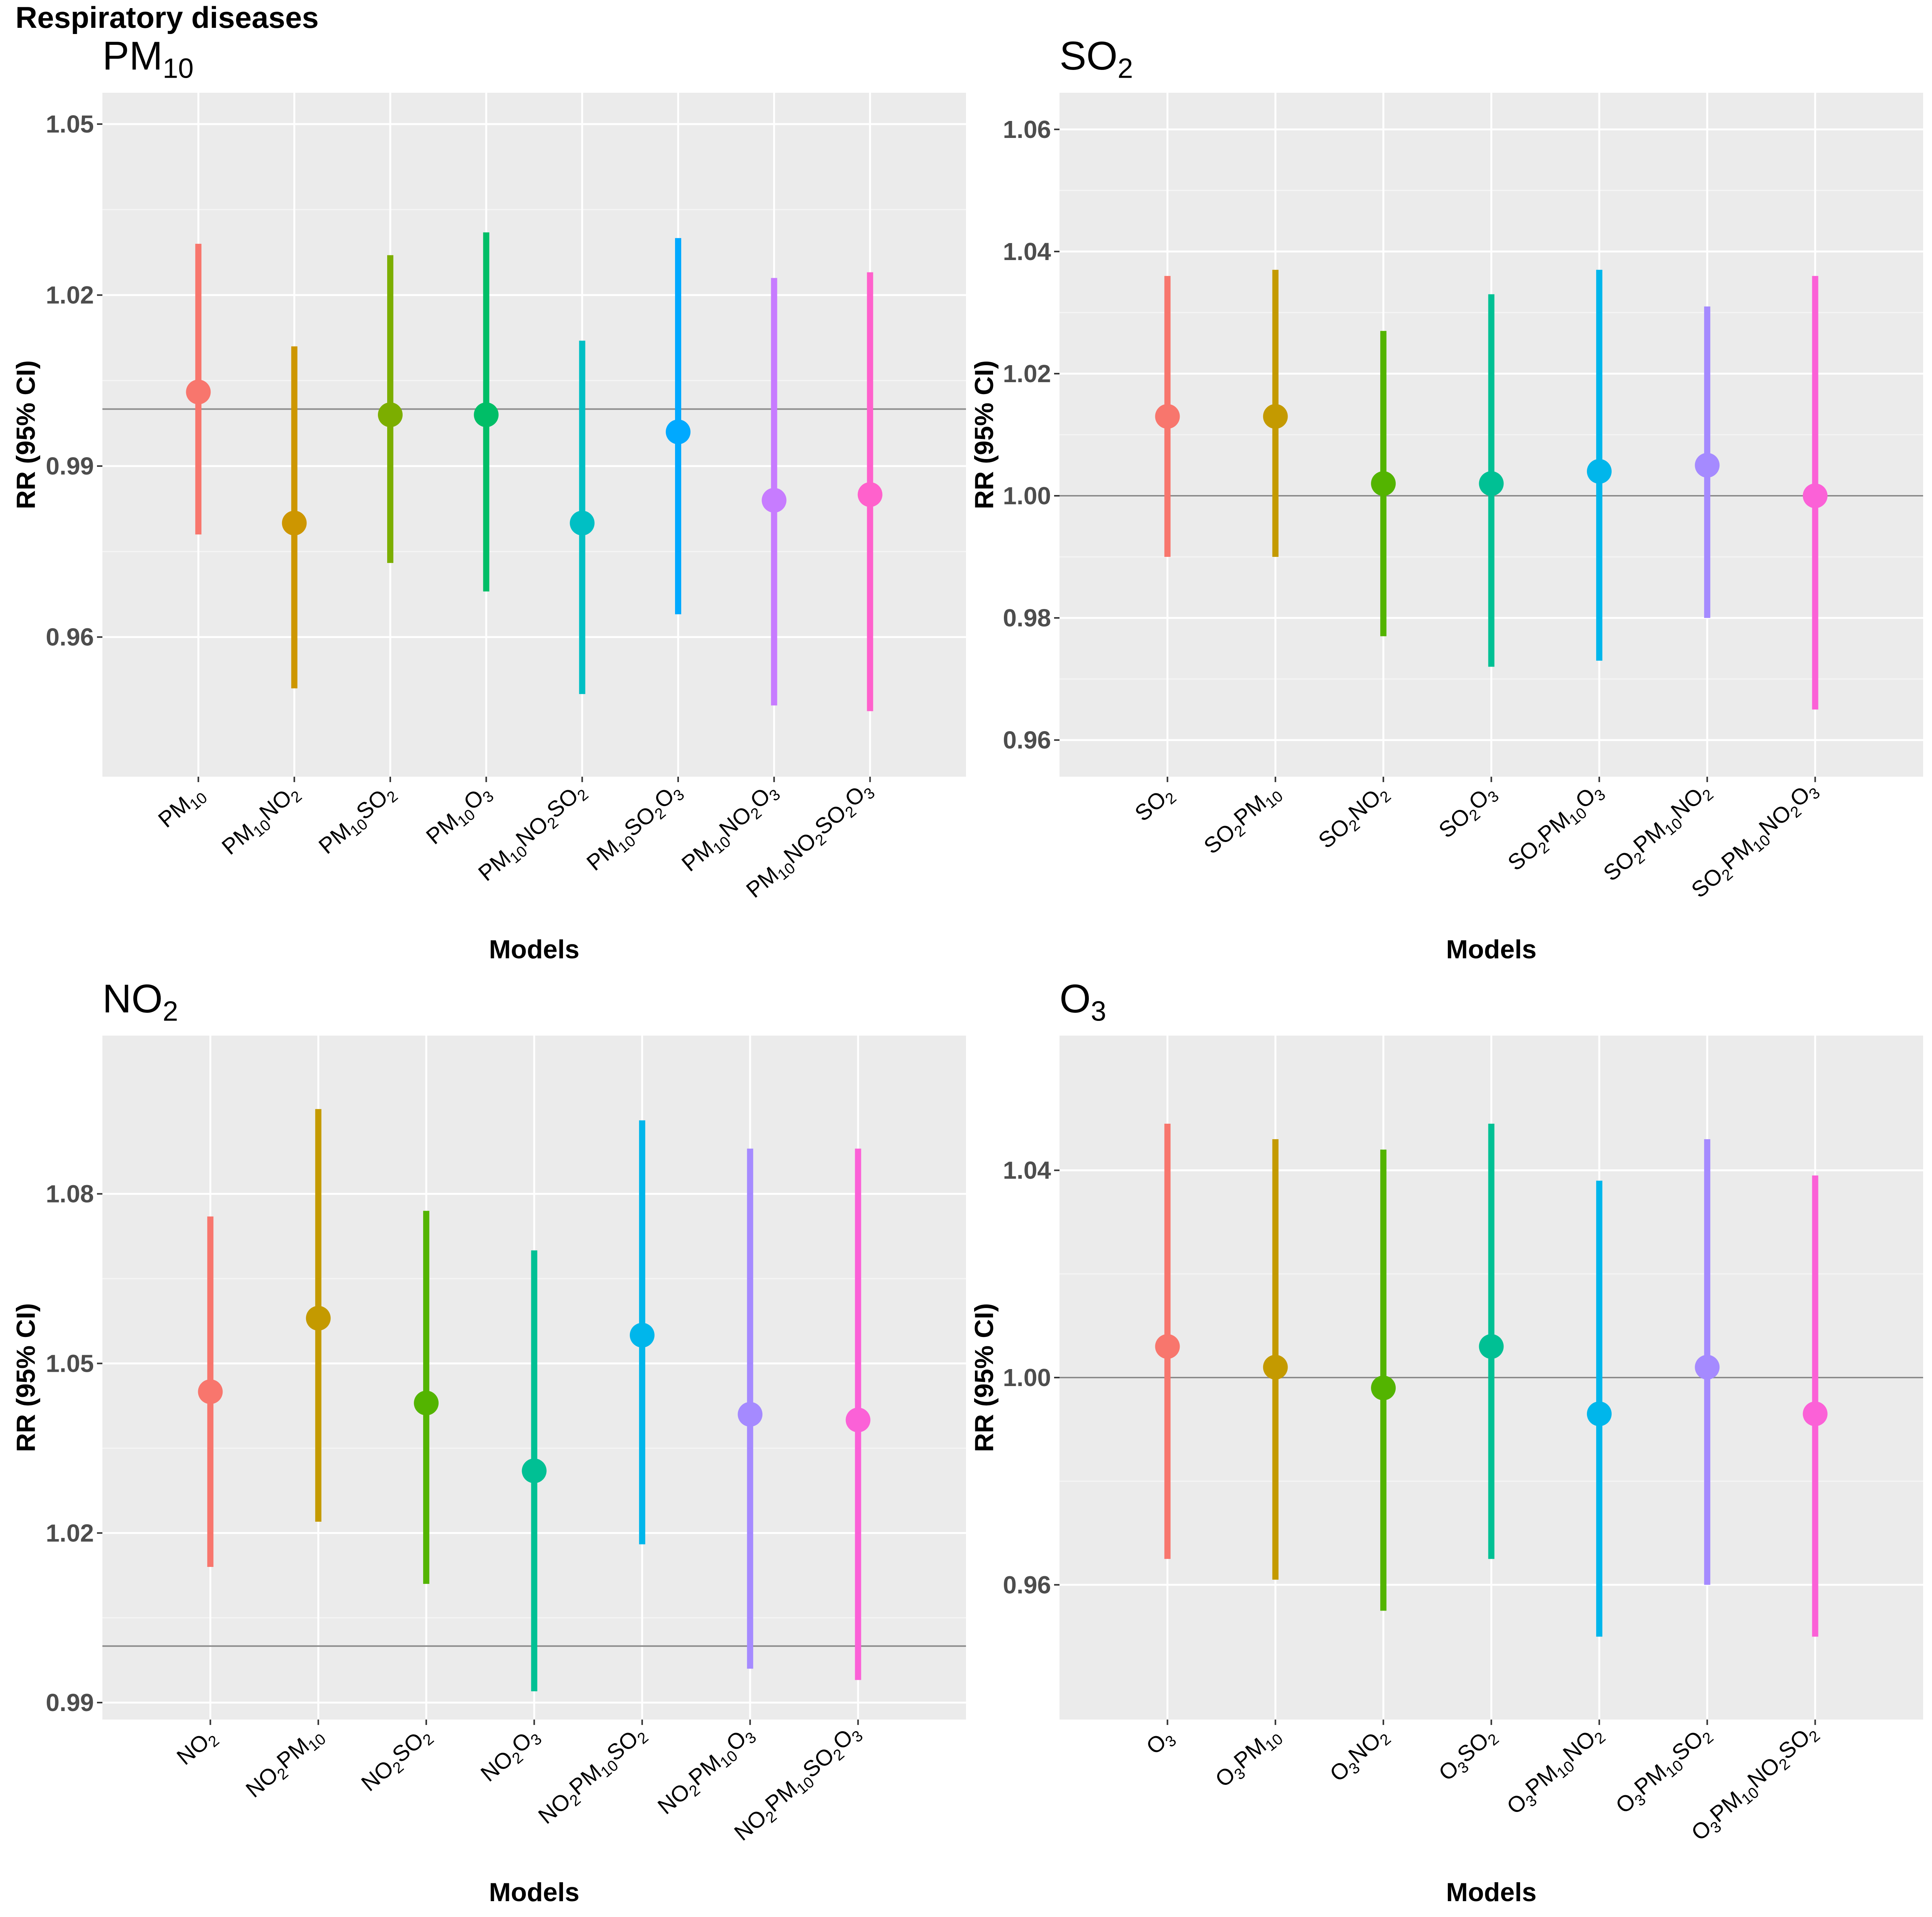 The image size is (1932, 1917). Describe the element at coordinates (1555, 1771) in the screenshot. I see `x-category-label: O3PM10NO2` at that location.